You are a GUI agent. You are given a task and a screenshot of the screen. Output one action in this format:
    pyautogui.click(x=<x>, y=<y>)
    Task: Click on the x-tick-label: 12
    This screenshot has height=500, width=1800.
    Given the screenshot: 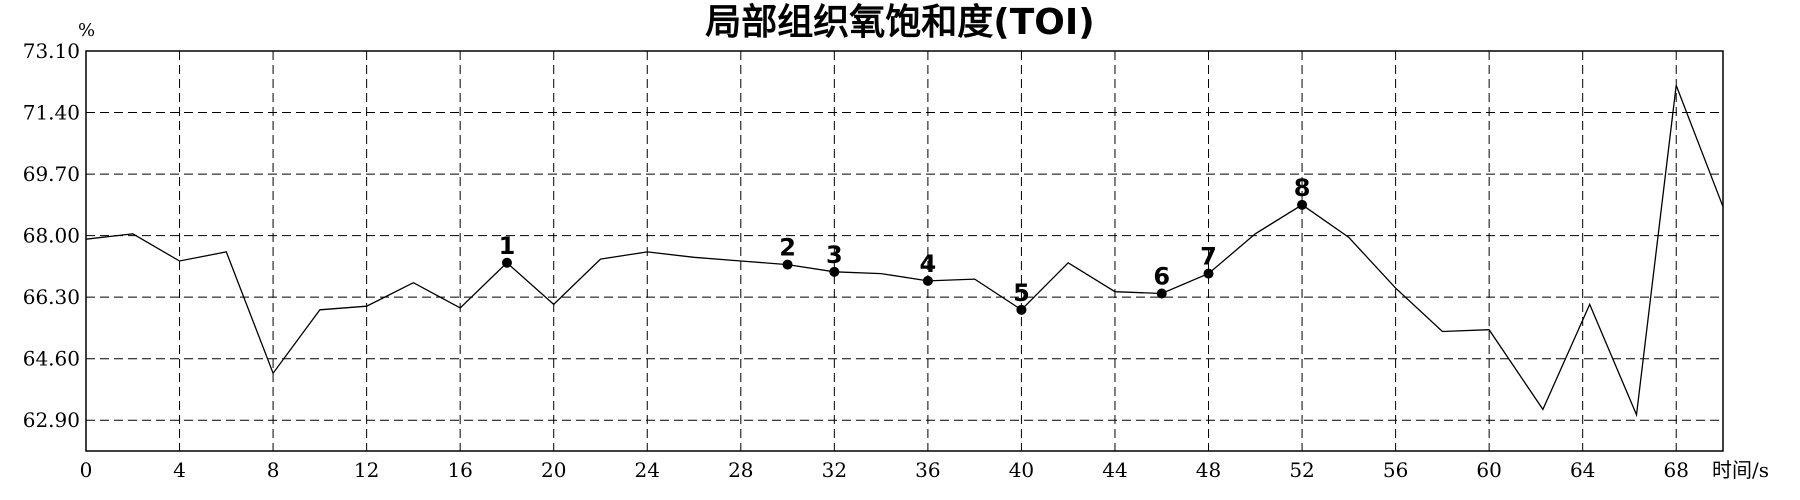 What is the action you would take?
    pyautogui.click(x=366, y=470)
    